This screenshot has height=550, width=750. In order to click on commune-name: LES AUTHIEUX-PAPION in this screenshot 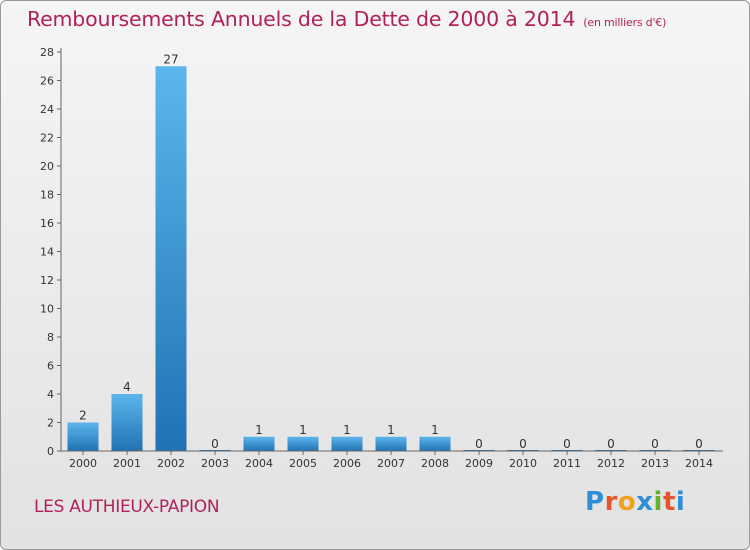, I will do `click(127, 507)`.